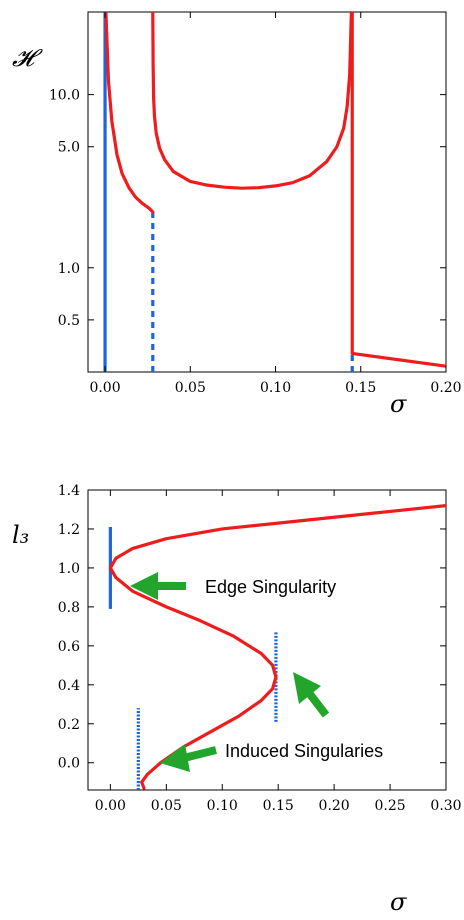  What do you see at coordinates (27, 58) in the screenshot?
I see `y-axis-label: 𝓗` at bounding box center [27, 58].